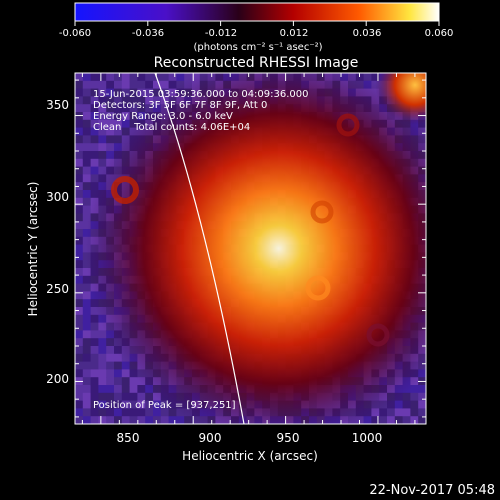  What do you see at coordinates (432, 490) in the screenshot?
I see `generation-date: 22-Nov-2017 05:48` at bounding box center [432, 490].